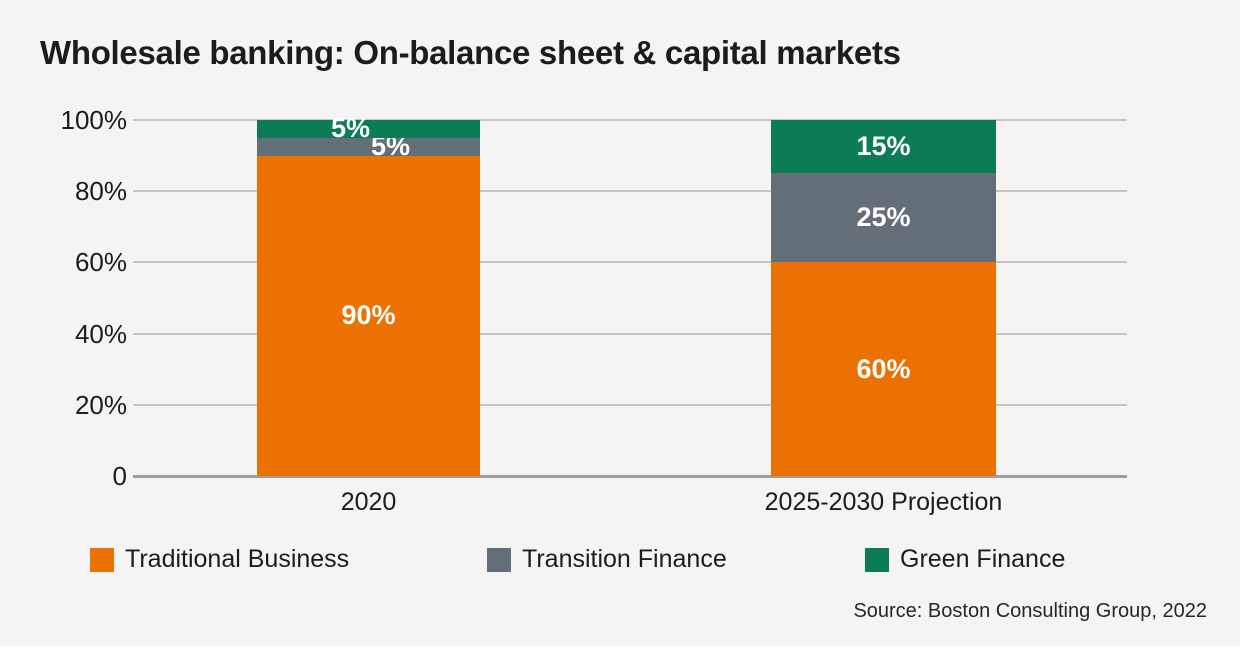 This screenshot has width=1240, height=651. I want to click on y-tick-label: 60%, so click(100, 262).